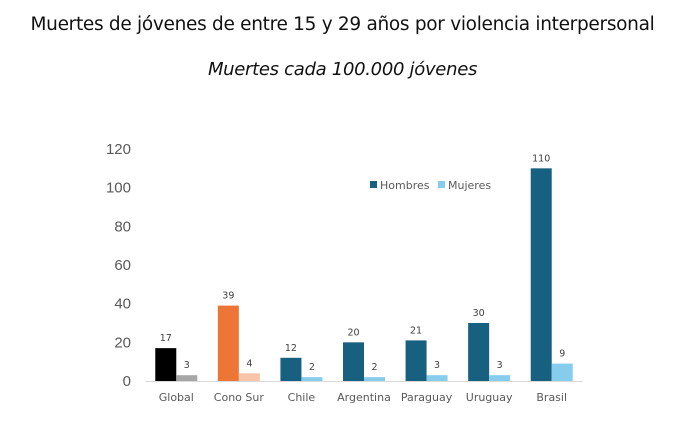 The width and height of the screenshot is (685, 427). Describe the element at coordinates (541, 158) in the screenshot. I see `data-label: 110` at that location.